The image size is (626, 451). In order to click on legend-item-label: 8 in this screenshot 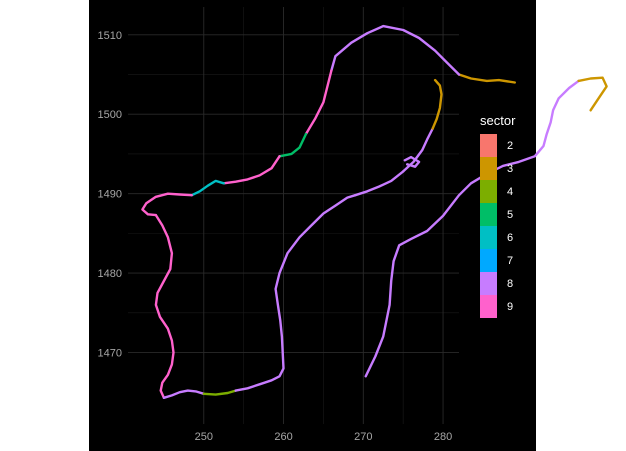, I will do `click(510, 283)`.